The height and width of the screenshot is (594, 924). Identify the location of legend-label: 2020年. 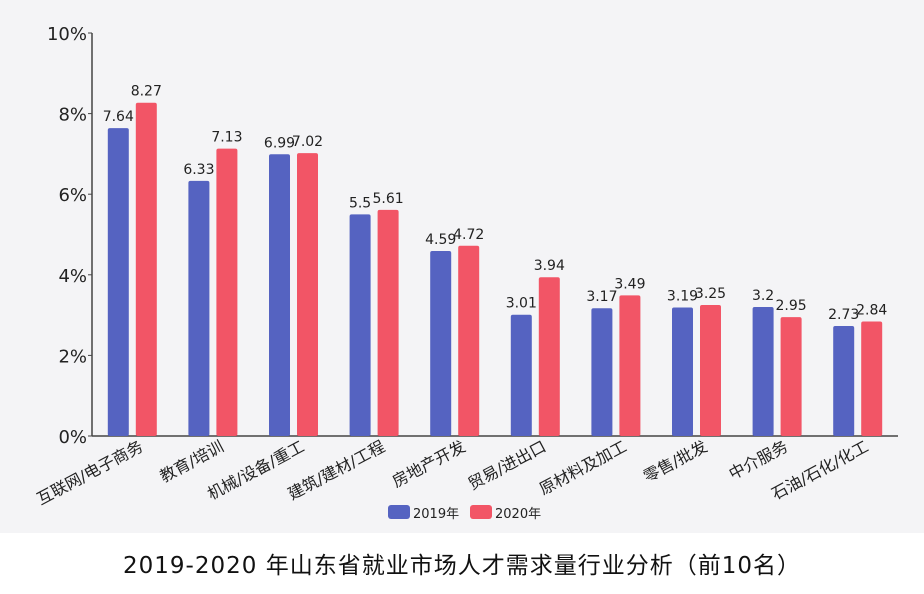
(518, 514).